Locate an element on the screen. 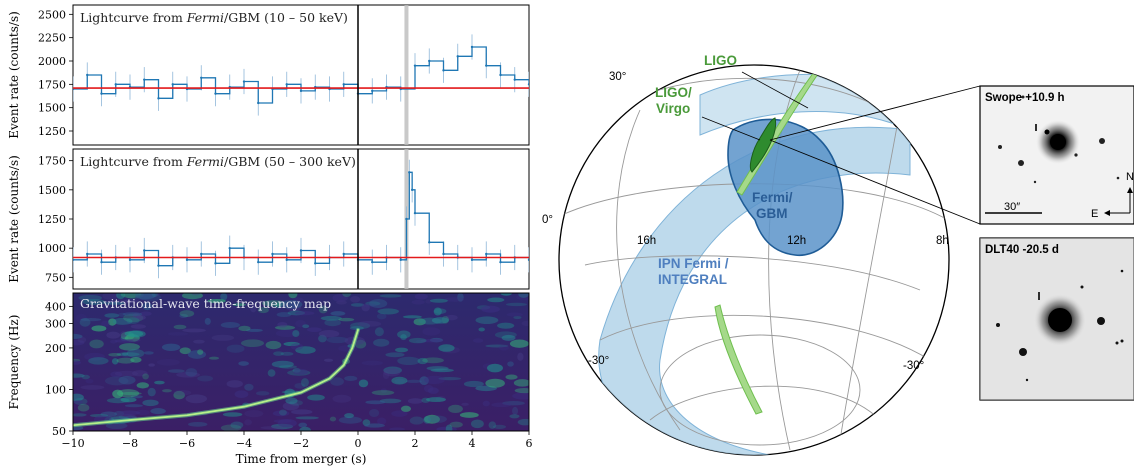 The image size is (1134, 473). zoom-line-bottom is located at coordinates (875, 182).